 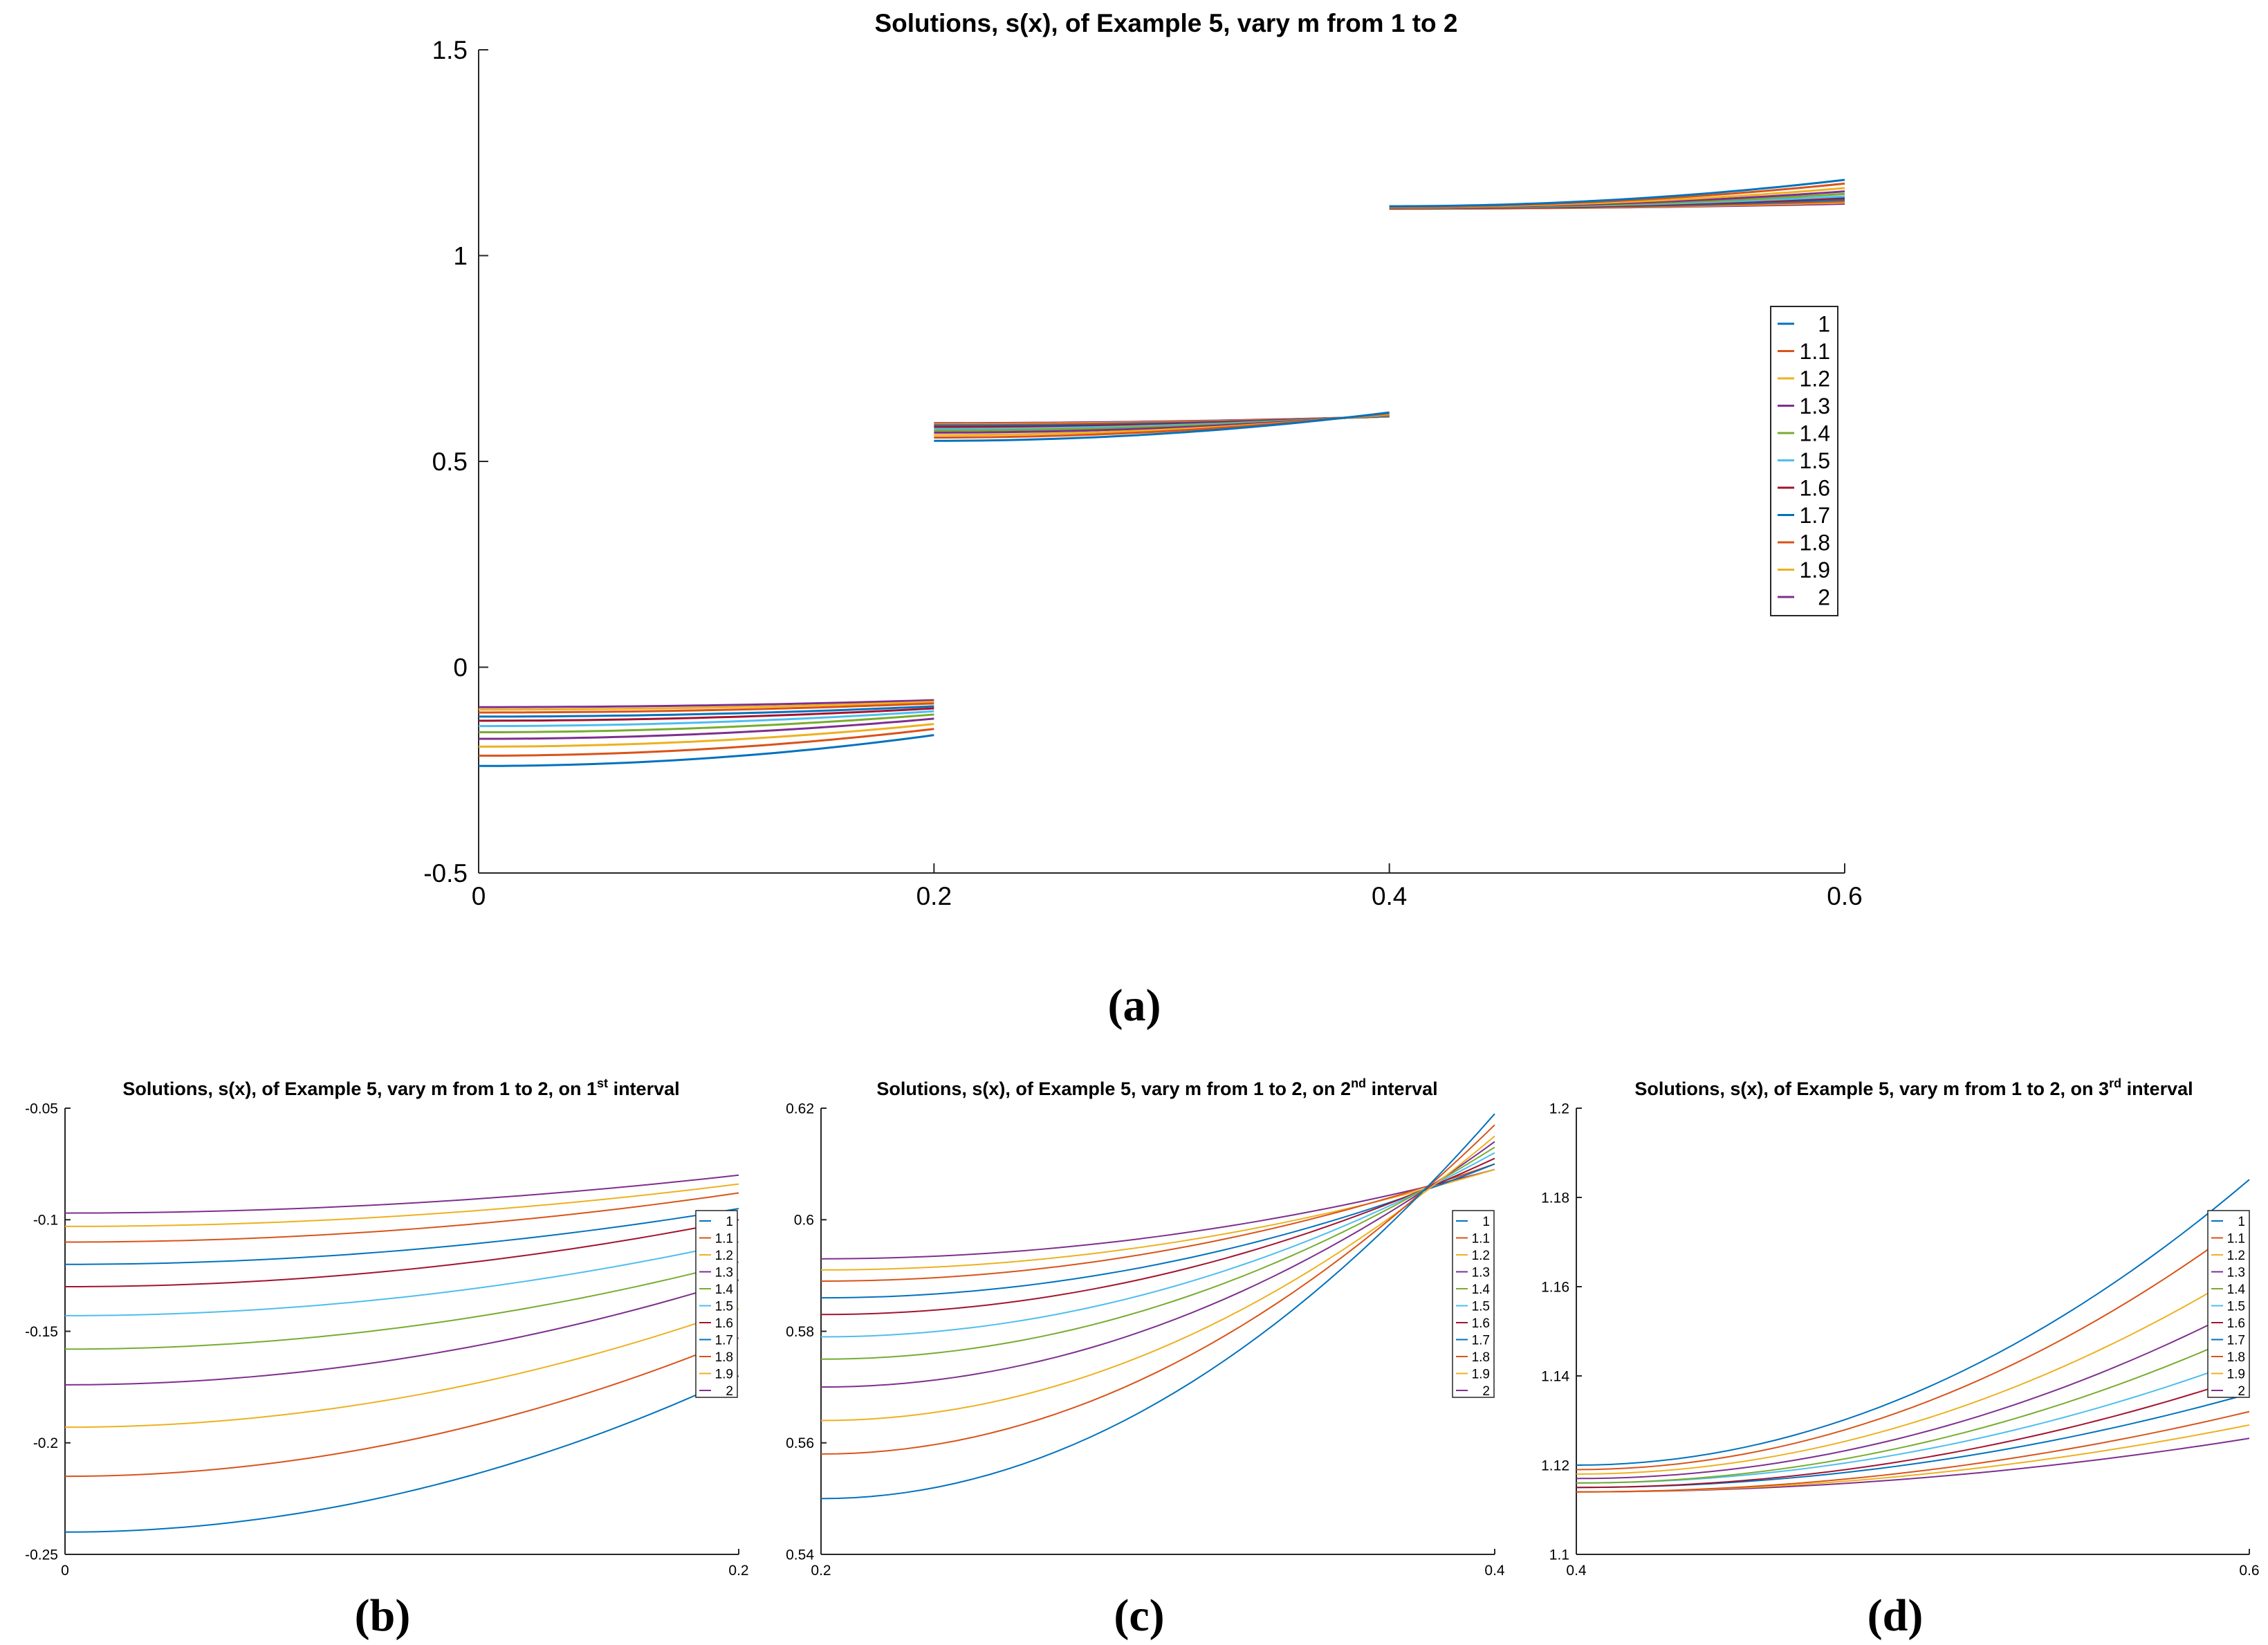 What do you see at coordinates (41, 1555) in the screenshot?
I see `y-tick-label: -0.25` at bounding box center [41, 1555].